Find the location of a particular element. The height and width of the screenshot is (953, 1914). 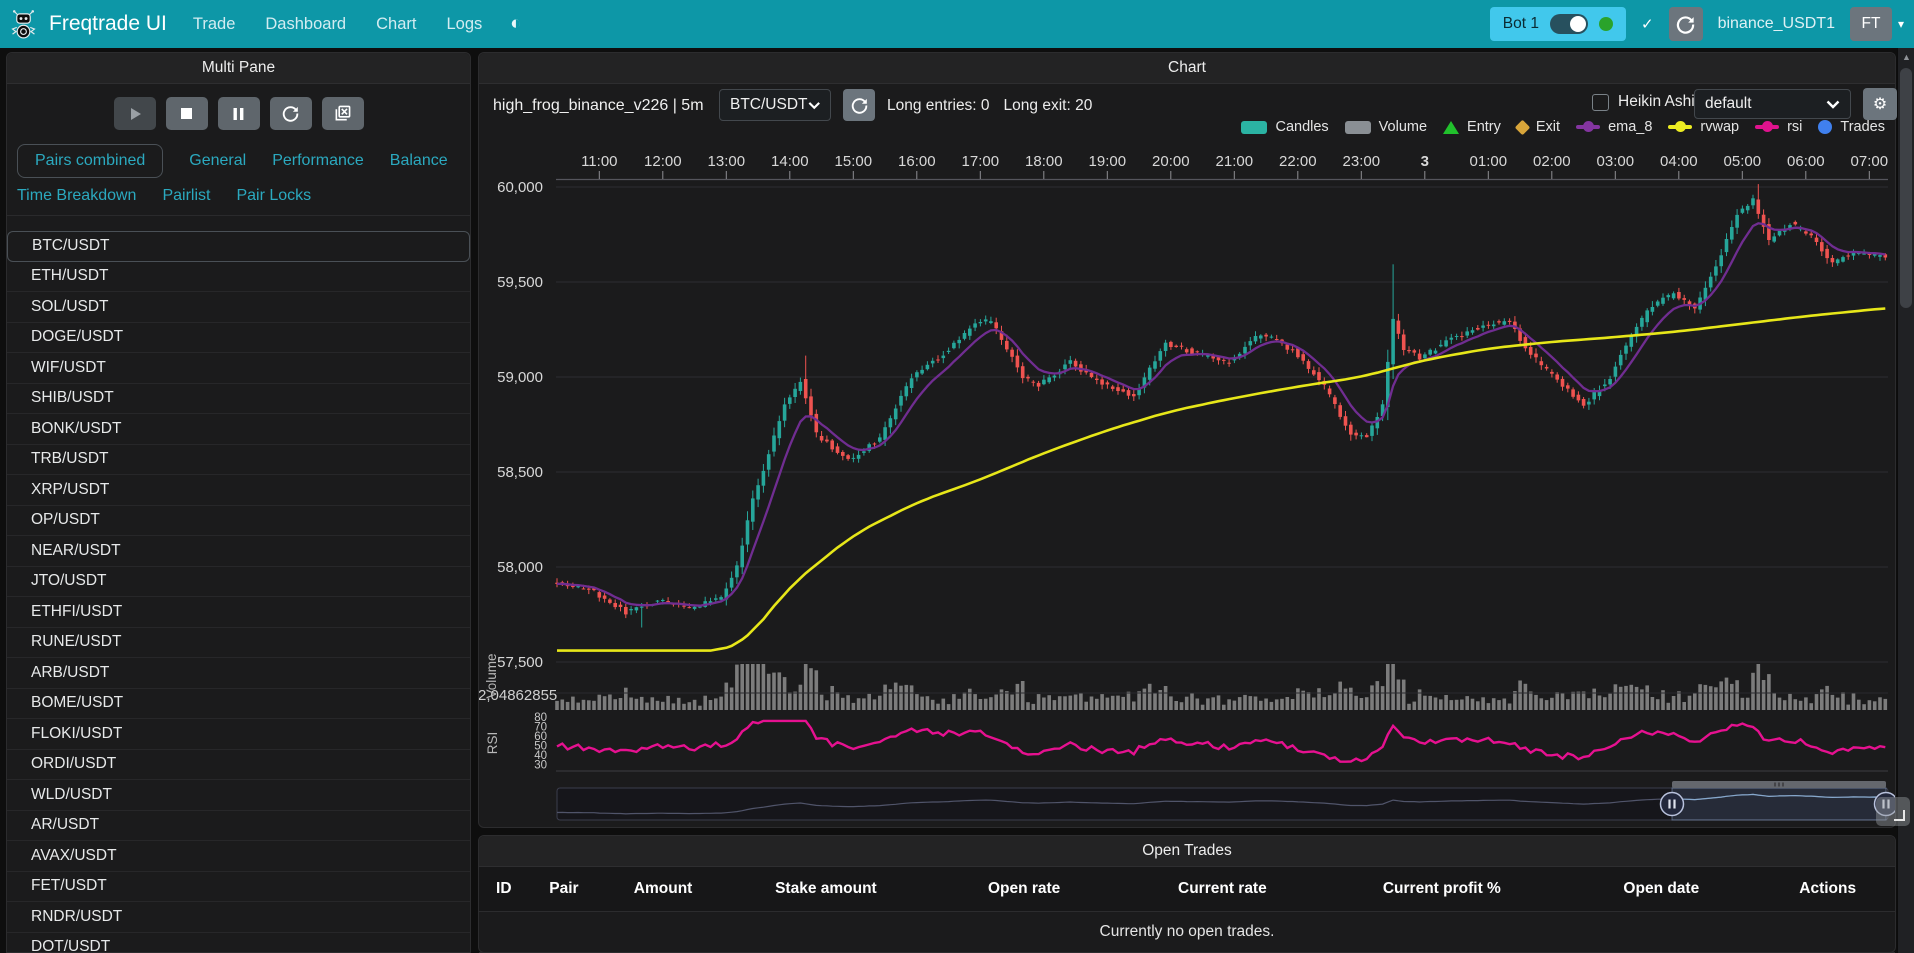

nav-links: Trade Dashboard Chart Logs is located at coordinates (337, 24).